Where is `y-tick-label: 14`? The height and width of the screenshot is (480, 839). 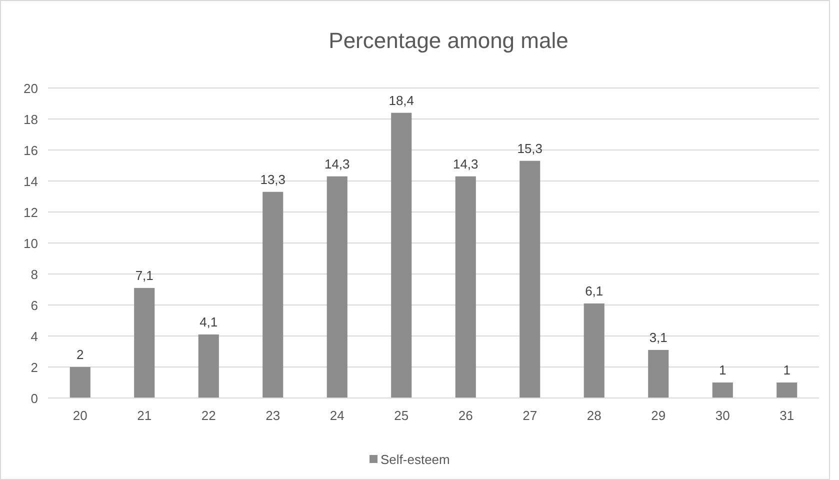 y-tick-label: 14 is located at coordinates (31, 181).